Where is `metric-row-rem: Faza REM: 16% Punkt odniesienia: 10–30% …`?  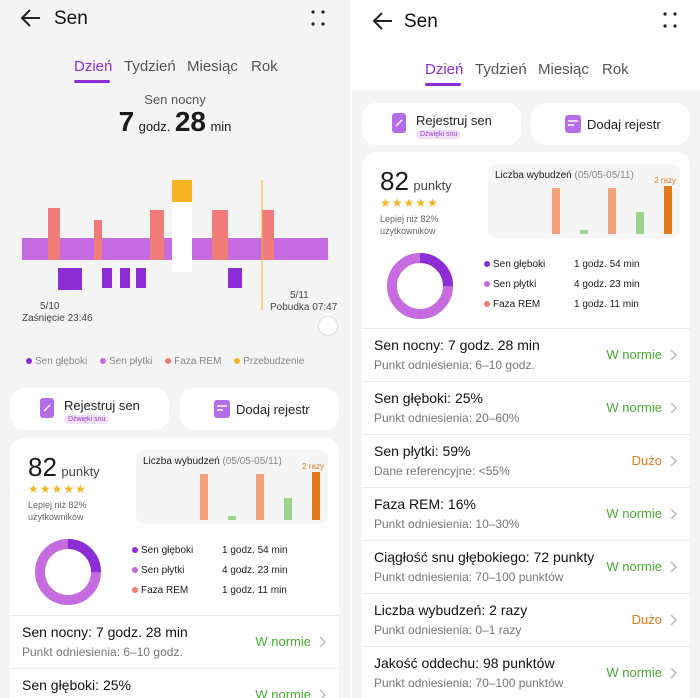 metric-row-rem: Faza REM: 16% Punkt odniesienia: 10–30% … is located at coordinates (526, 513).